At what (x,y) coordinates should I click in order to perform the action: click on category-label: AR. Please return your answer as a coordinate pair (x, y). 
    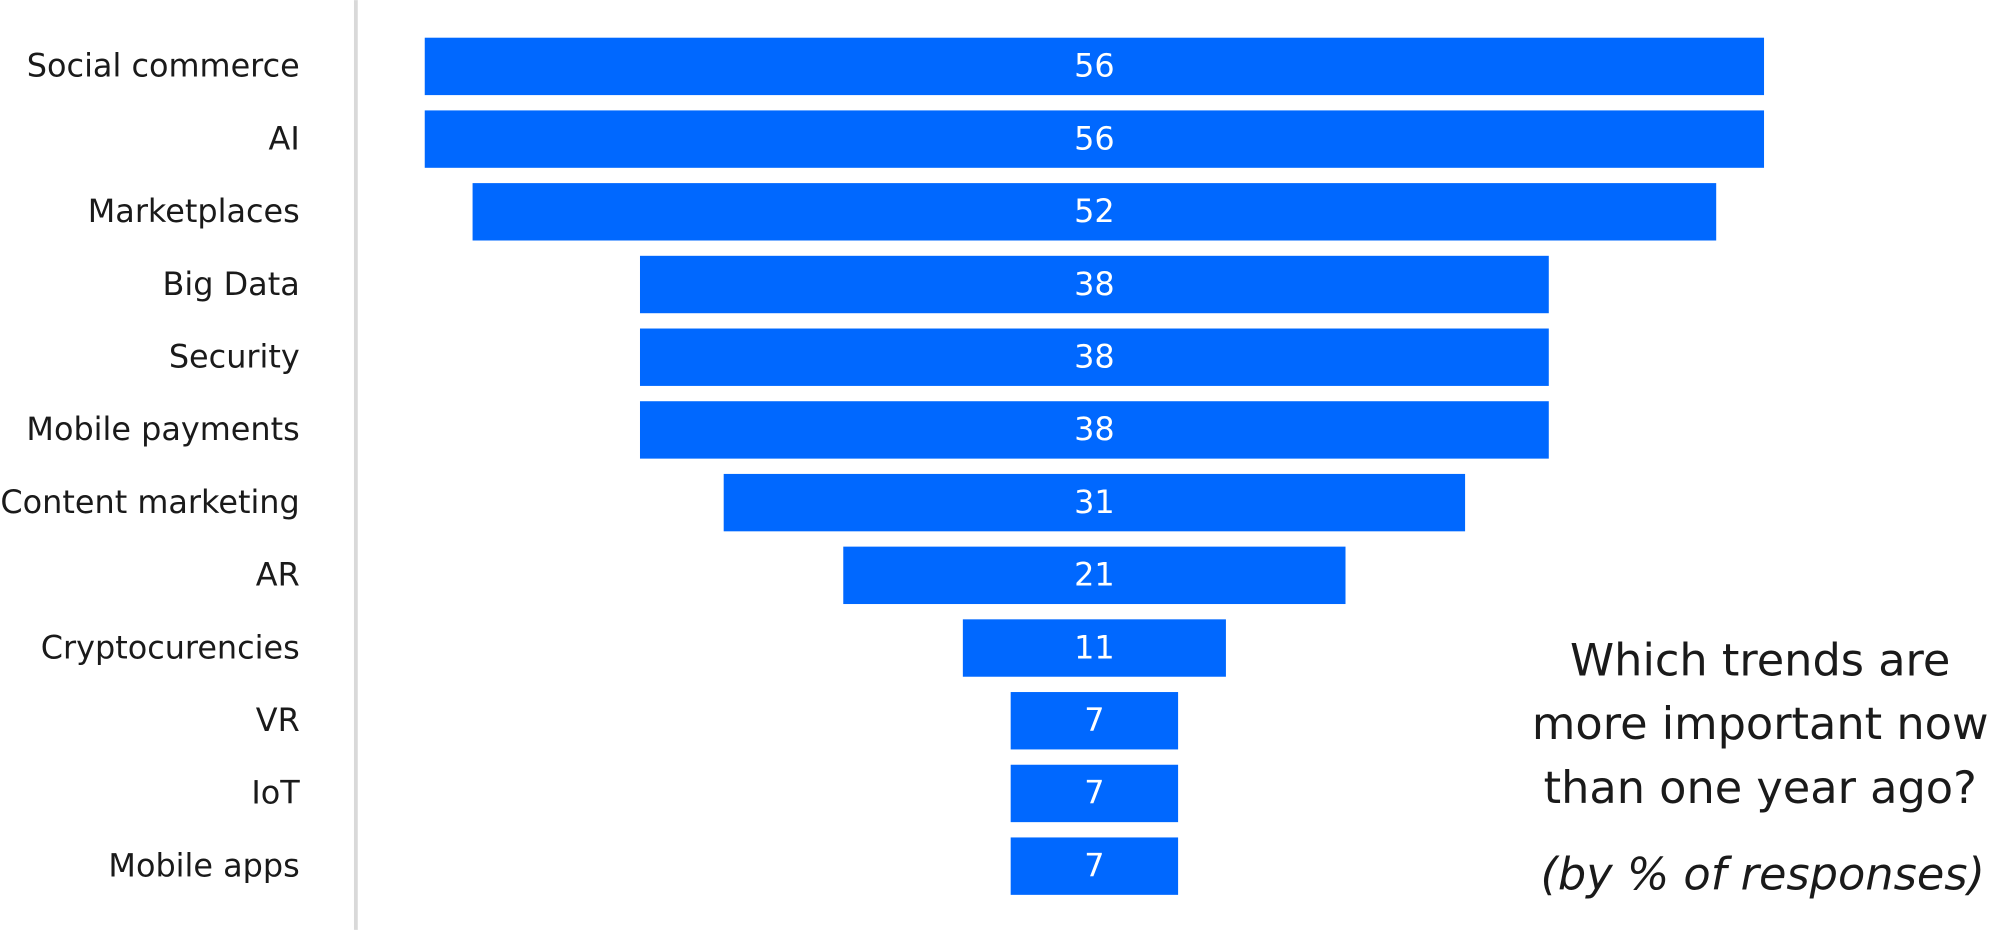
    Looking at the image, I should click on (278, 575).